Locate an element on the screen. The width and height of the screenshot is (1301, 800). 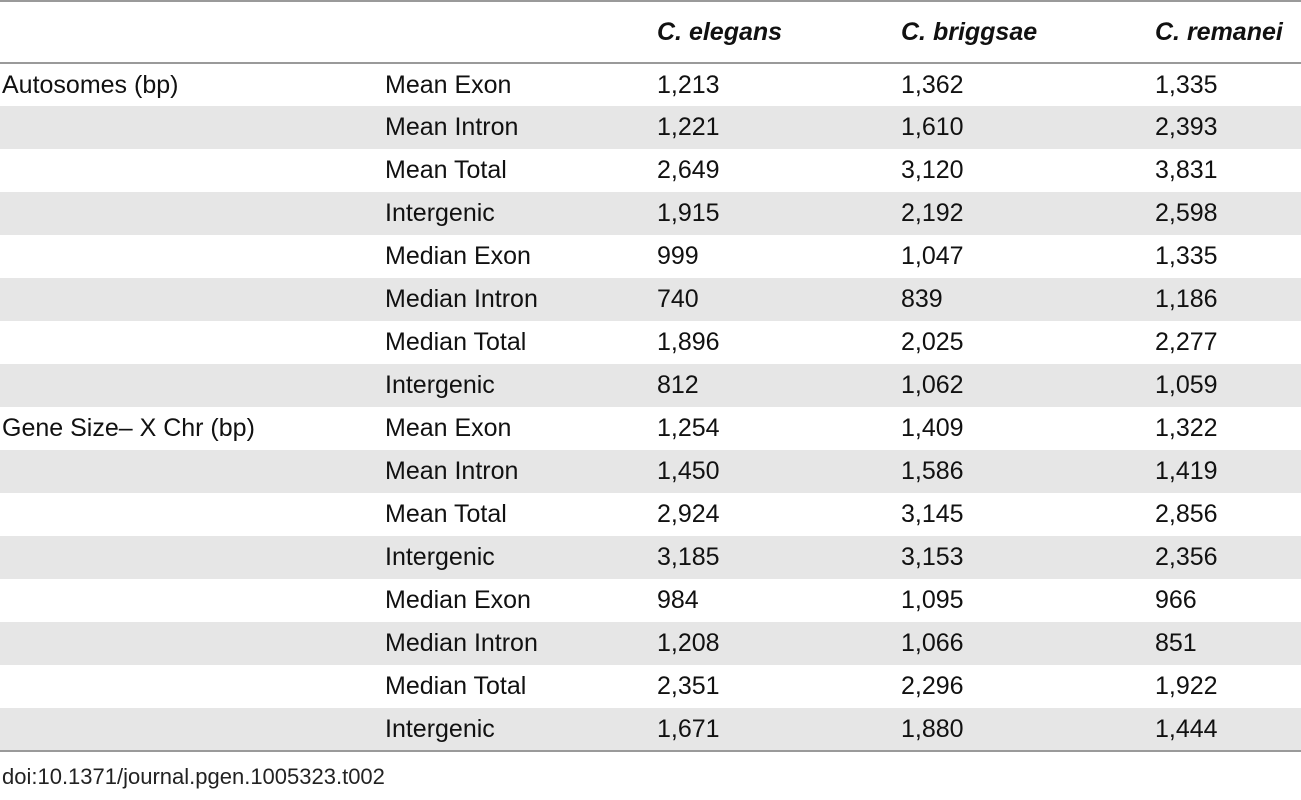
cell-c-remanei: 2,356 is located at coordinates (1227, 557).